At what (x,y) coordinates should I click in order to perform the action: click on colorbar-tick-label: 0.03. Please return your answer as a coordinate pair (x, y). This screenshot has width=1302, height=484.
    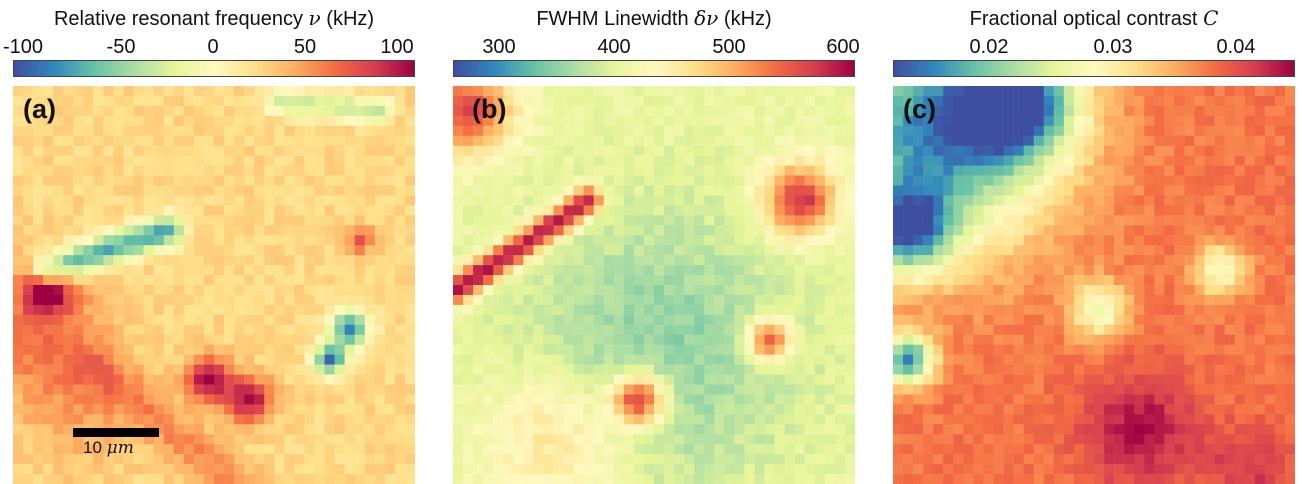
    Looking at the image, I should click on (1113, 47).